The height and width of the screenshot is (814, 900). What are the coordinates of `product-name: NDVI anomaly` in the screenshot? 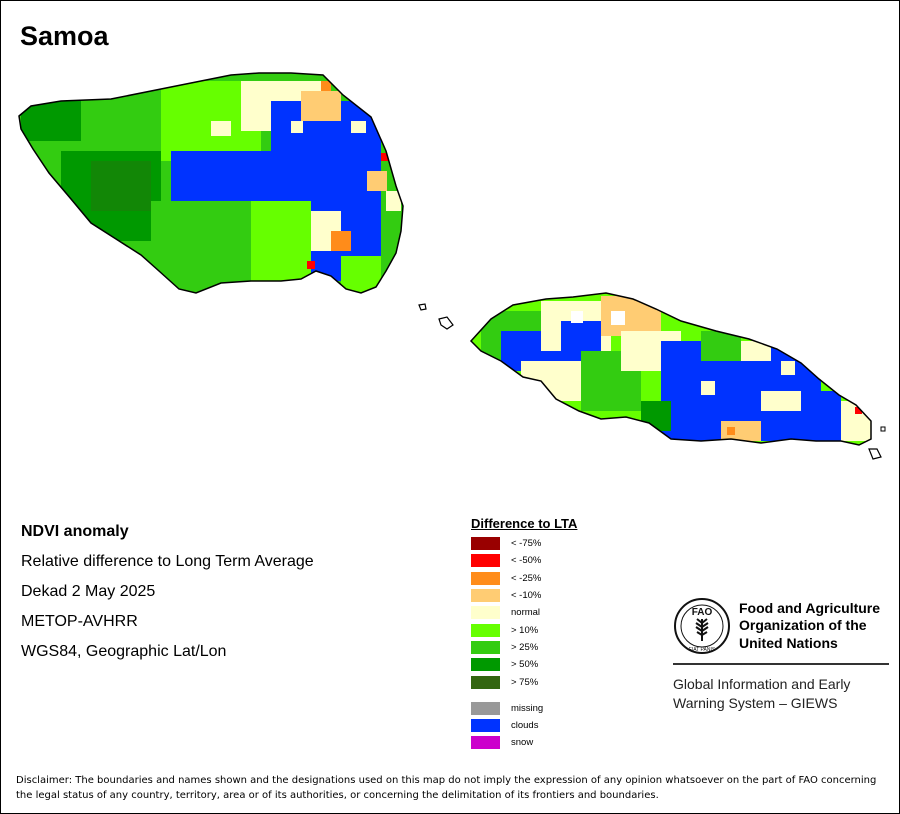 It's located at (75, 531).